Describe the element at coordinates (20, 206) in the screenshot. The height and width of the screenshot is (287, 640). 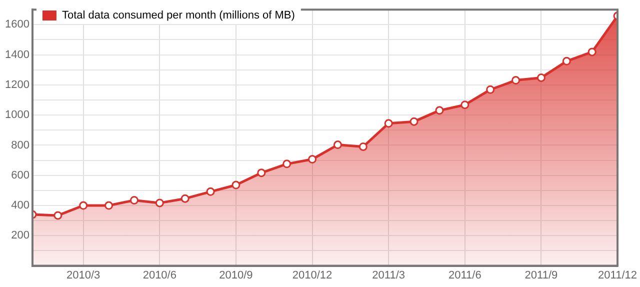
I see `y-tick-label: 400` at that location.